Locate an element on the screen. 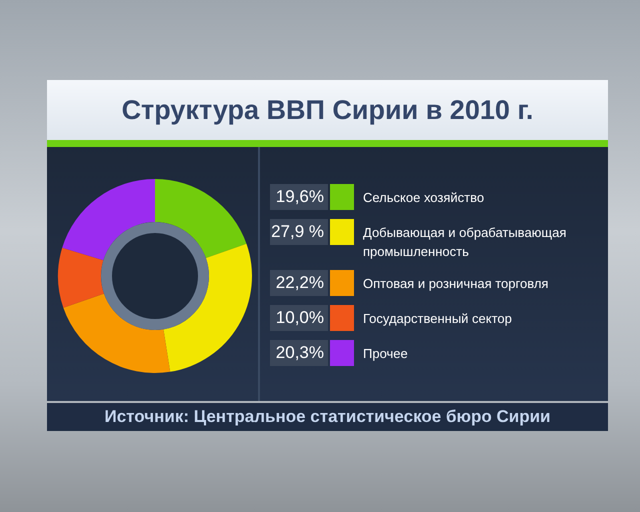 The height and width of the screenshot is (512, 640). legend-label: Добывающая и обрабатывающая промышленность is located at coordinates (465, 242).